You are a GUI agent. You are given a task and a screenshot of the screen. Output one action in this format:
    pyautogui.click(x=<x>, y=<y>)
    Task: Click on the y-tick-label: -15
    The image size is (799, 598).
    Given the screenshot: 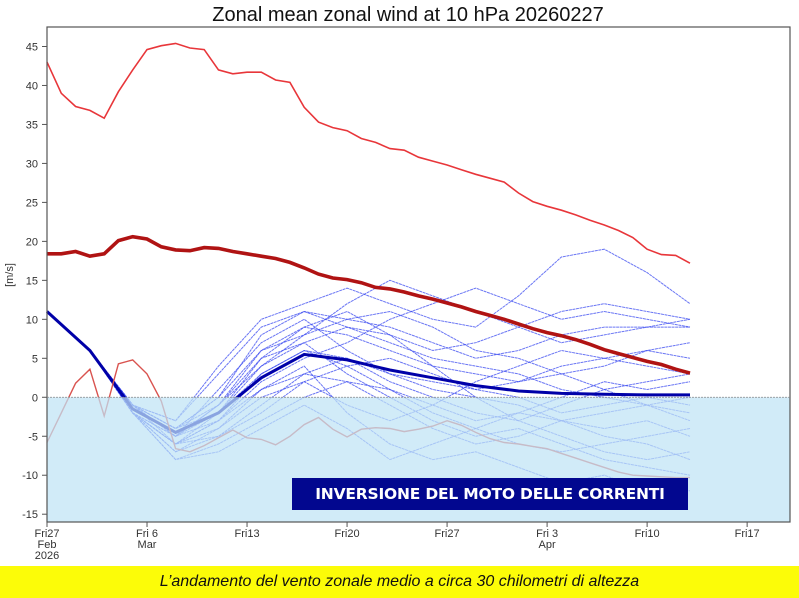 What is the action you would take?
    pyautogui.click(x=30, y=515)
    